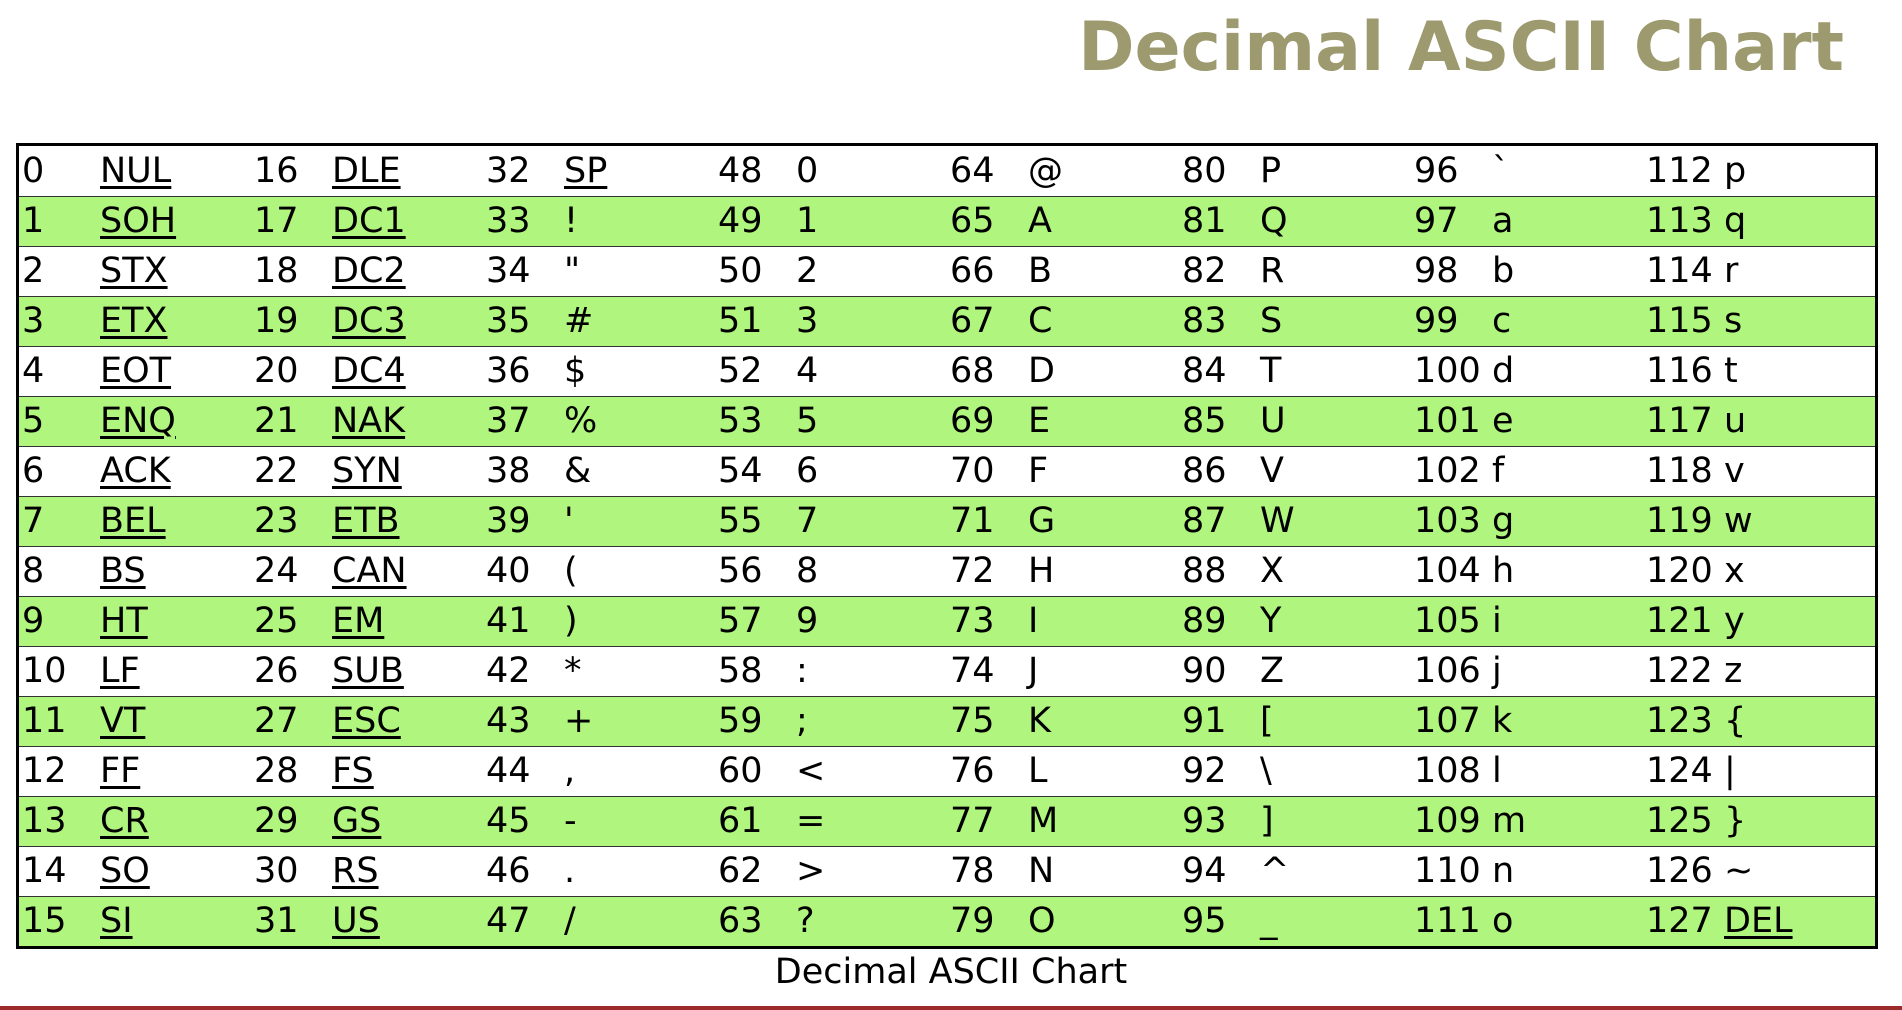  What do you see at coordinates (290, 870) in the screenshot?
I see `decimal-code: 30` at bounding box center [290, 870].